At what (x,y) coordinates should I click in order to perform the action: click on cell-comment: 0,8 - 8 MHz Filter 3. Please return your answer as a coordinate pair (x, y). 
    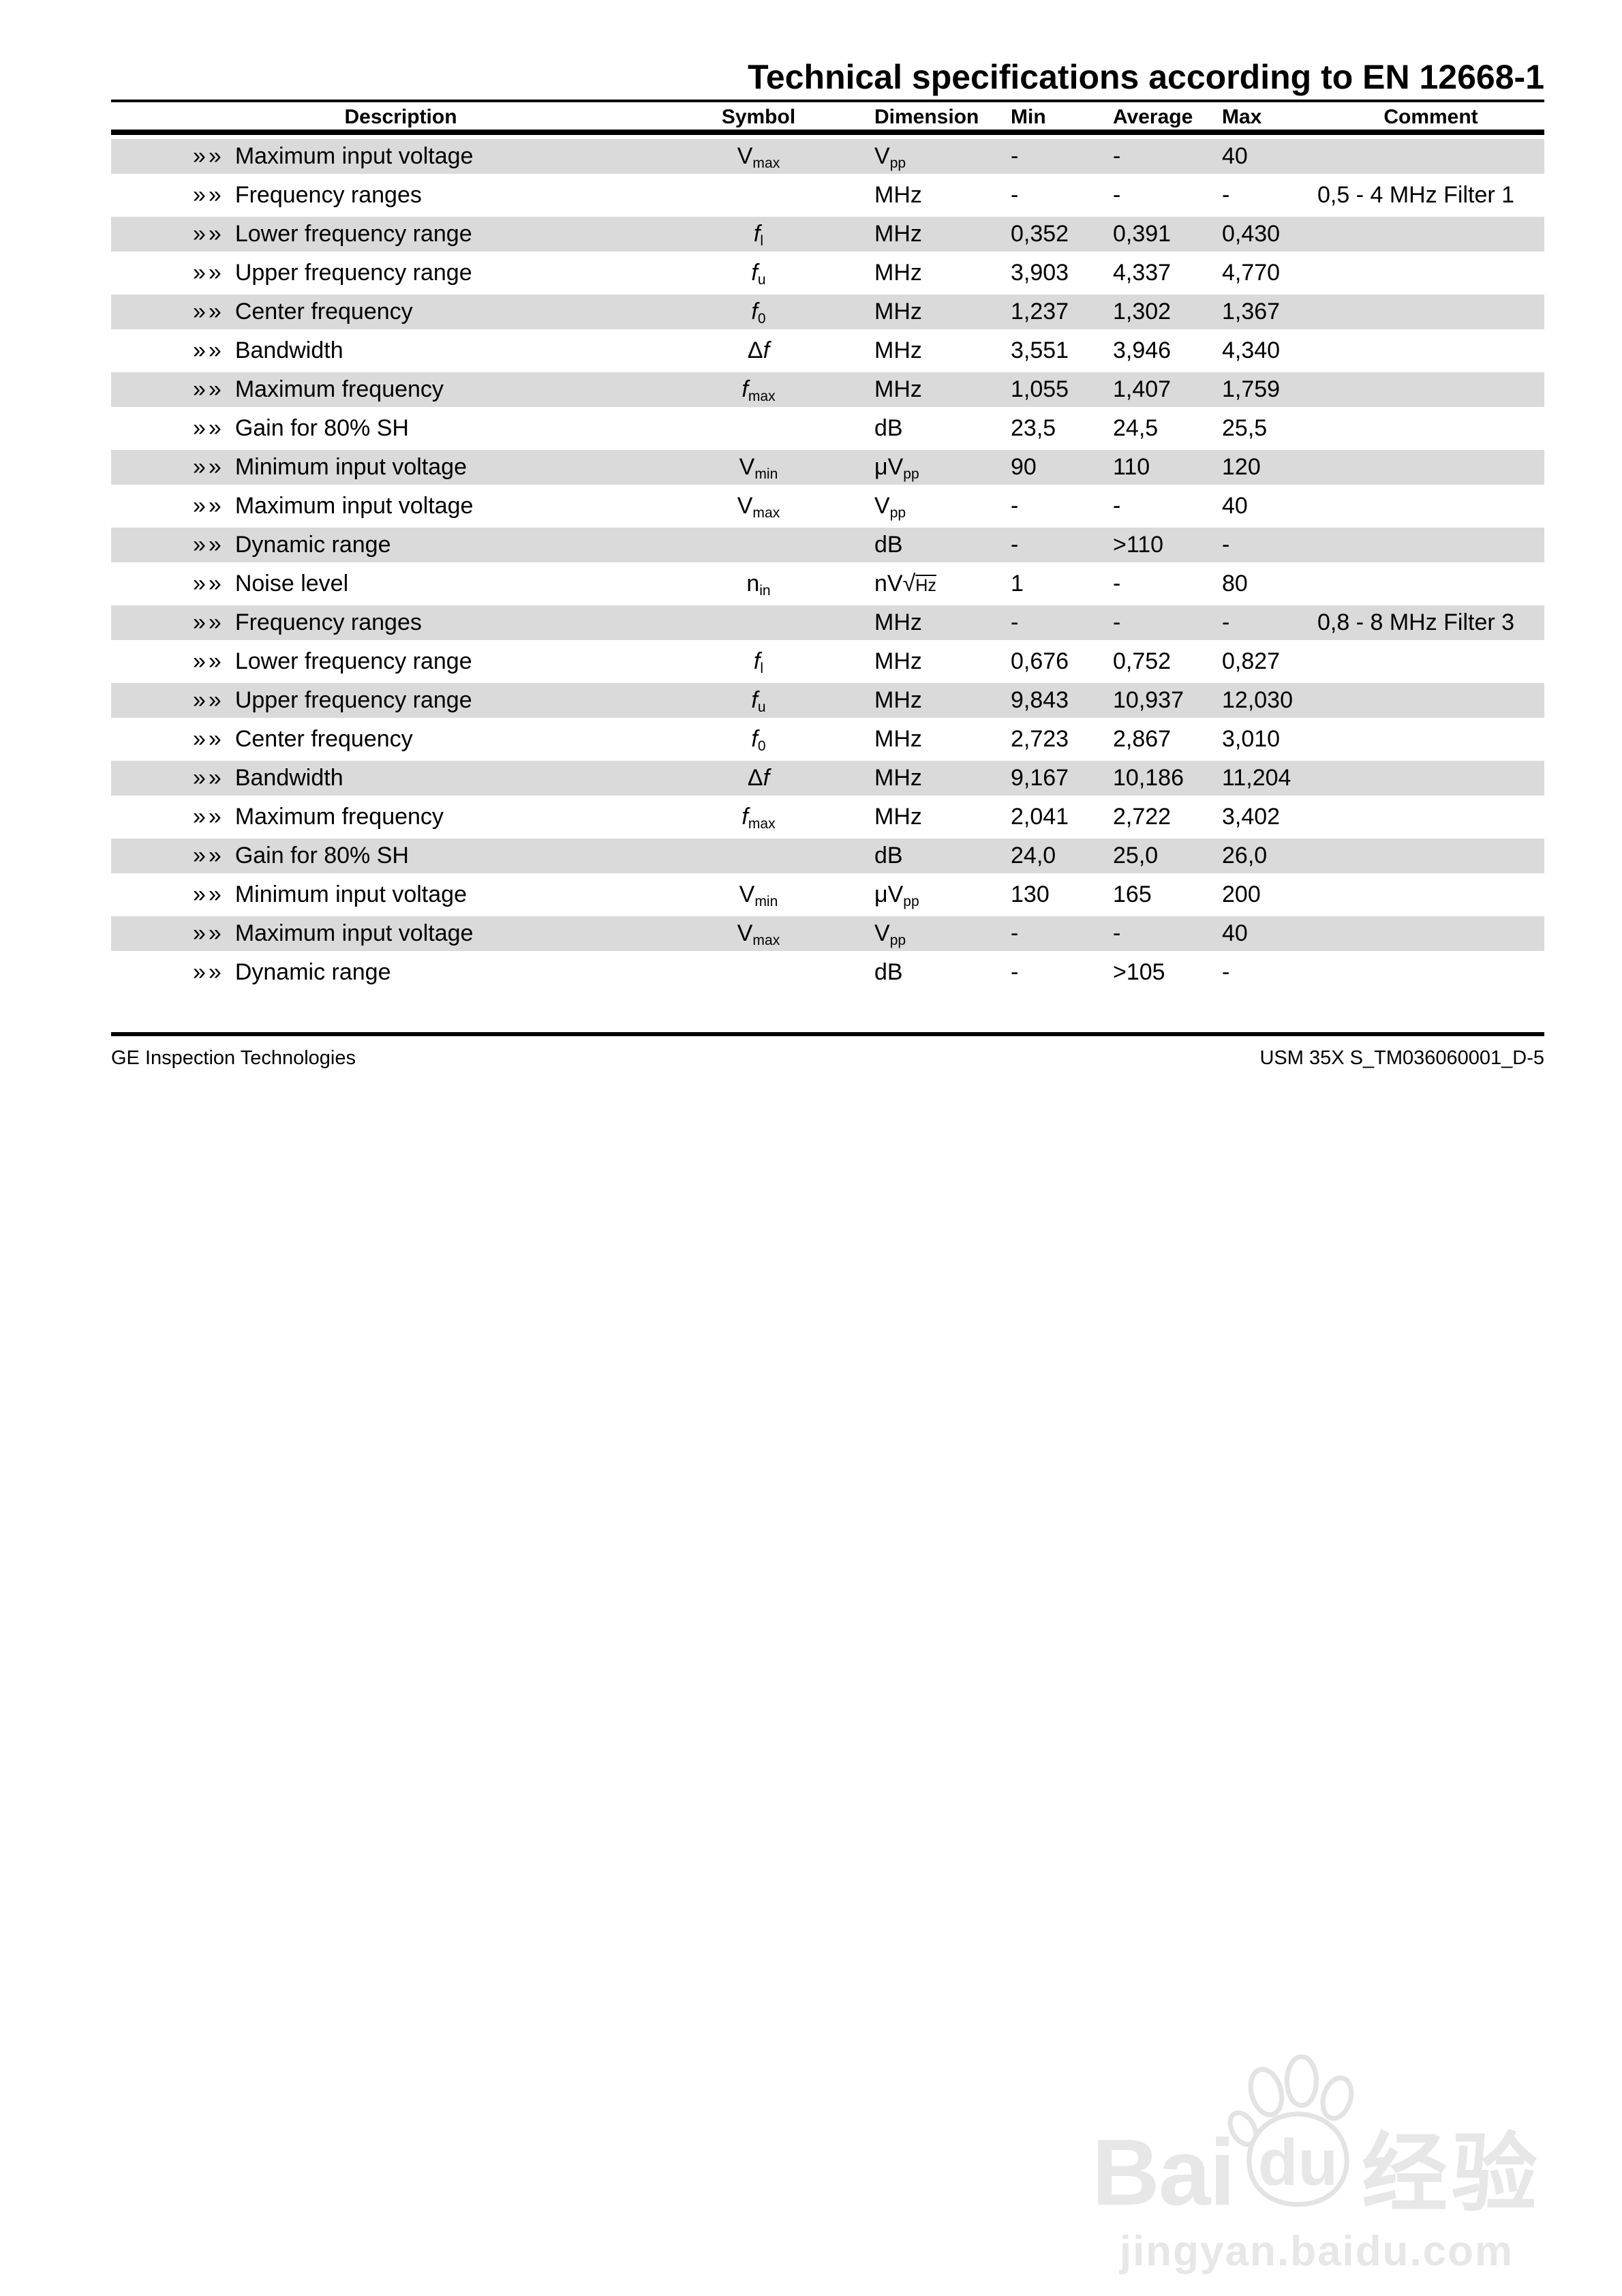
    Looking at the image, I should click on (1416, 622).